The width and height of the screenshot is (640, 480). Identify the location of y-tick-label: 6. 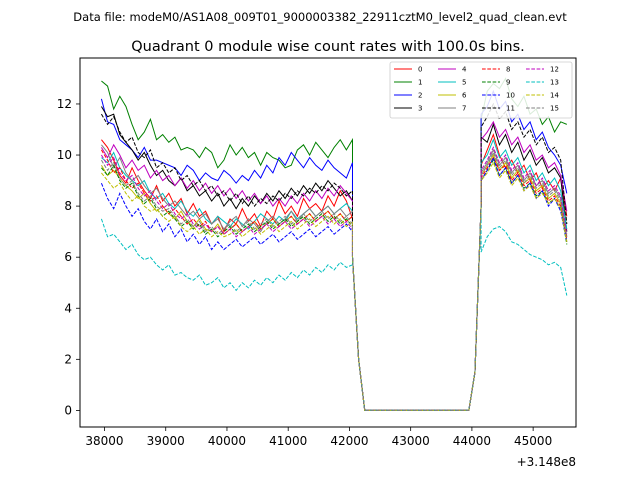
(68, 257).